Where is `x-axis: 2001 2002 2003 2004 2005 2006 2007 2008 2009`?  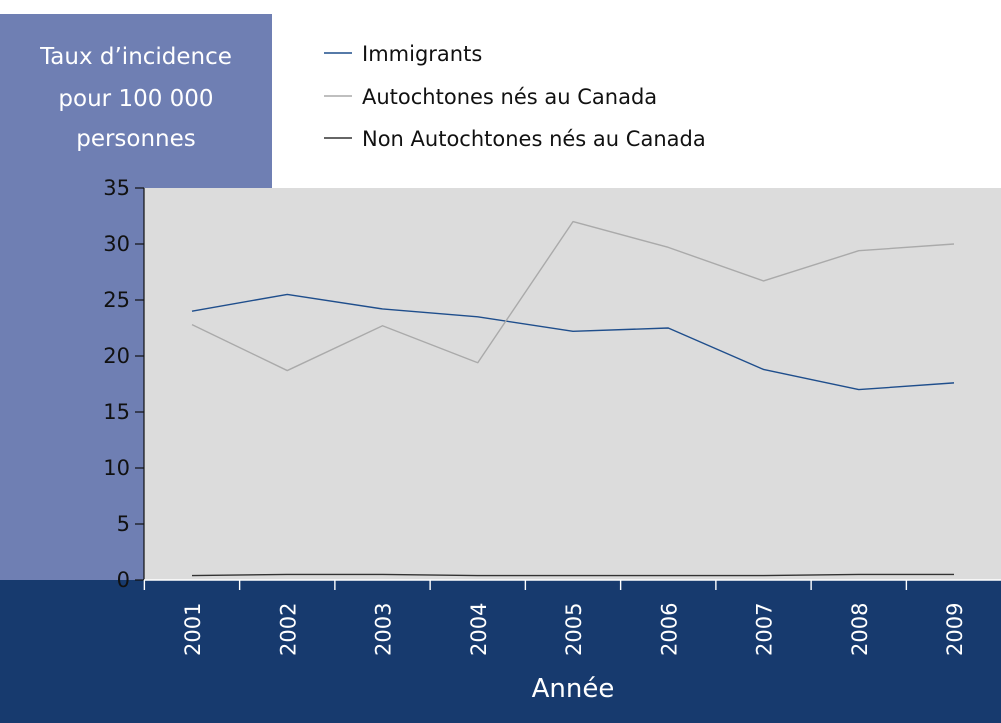 x-axis: 2001 2002 2003 2004 2005 2006 2007 2008 2009 is located at coordinates (572, 617).